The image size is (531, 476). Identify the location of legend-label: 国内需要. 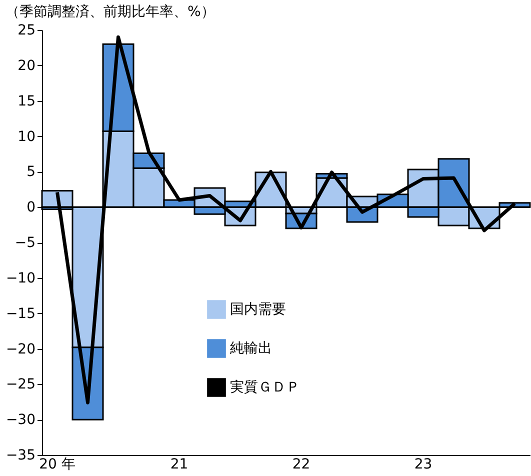
(258, 310).